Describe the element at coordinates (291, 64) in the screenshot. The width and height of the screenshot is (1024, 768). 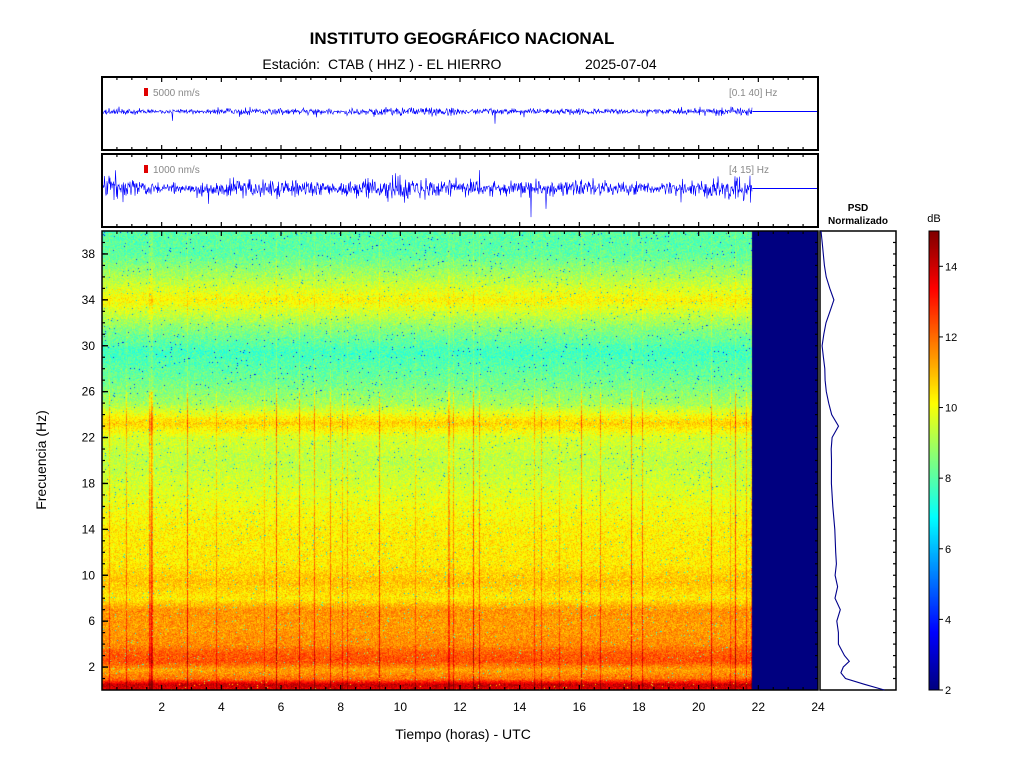
I see `station-label: Estación:` at that location.